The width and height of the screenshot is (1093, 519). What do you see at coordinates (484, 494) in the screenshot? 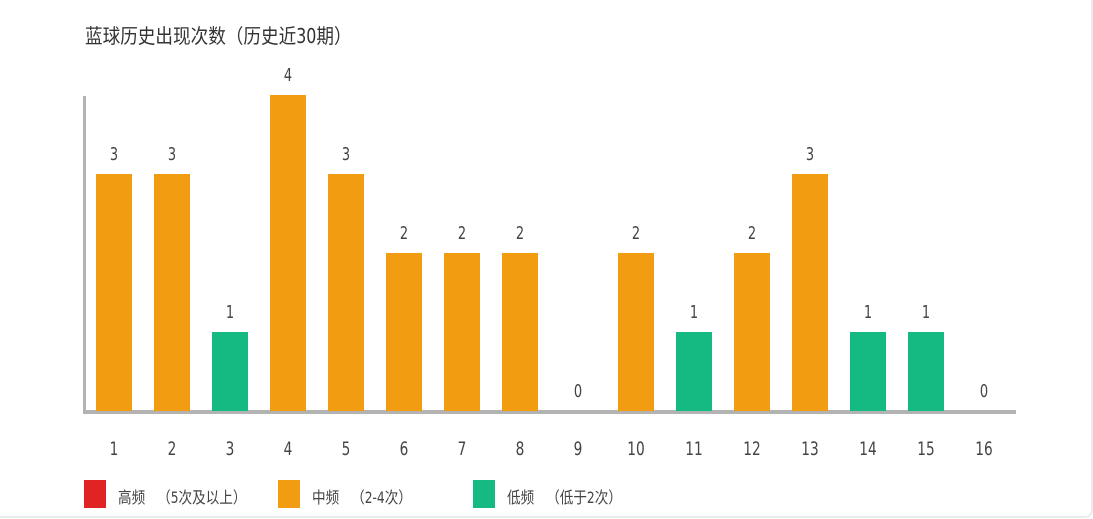
I see `legend-swatch-low` at bounding box center [484, 494].